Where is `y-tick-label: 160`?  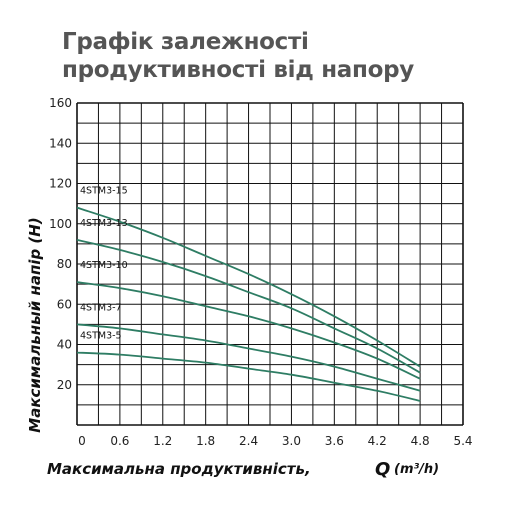 y-tick-label: 160 is located at coordinates (60, 103).